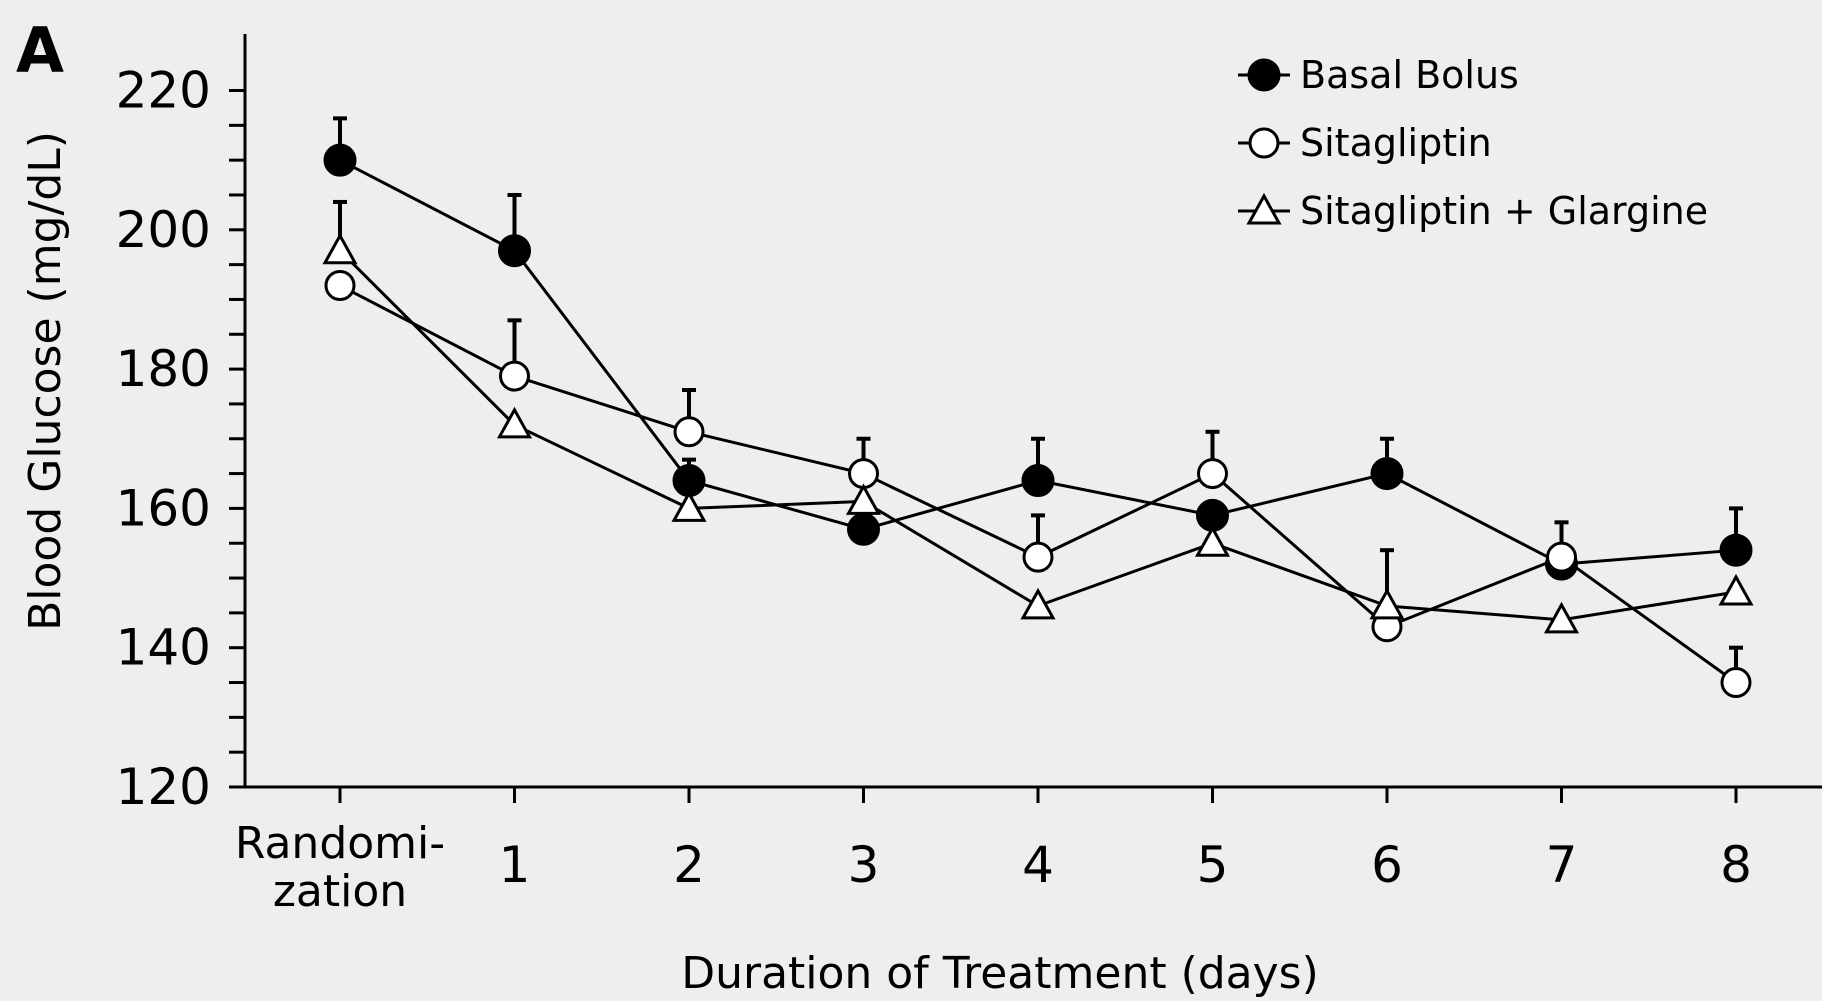 This screenshot has height=1001, width=1822. What do you see at coordinates (163, 787) in the screenshot?
I see `y-tick-label: 120` at bounding box center [163, 787].